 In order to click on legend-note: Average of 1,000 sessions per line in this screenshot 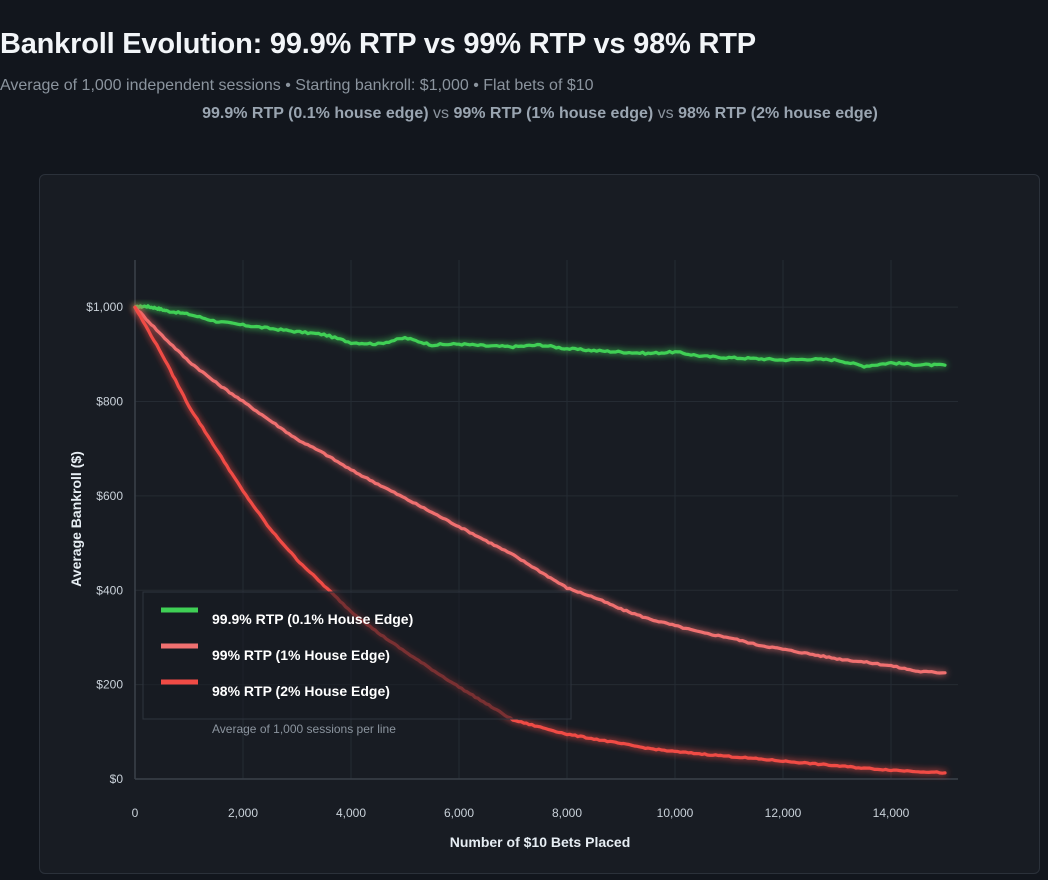, I will do `click(304, 729)`.